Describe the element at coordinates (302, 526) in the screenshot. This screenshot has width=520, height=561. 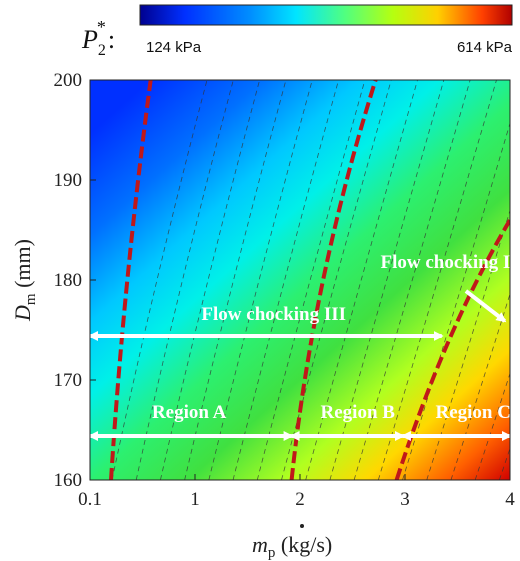
I see `xlabel-dot` at that location.